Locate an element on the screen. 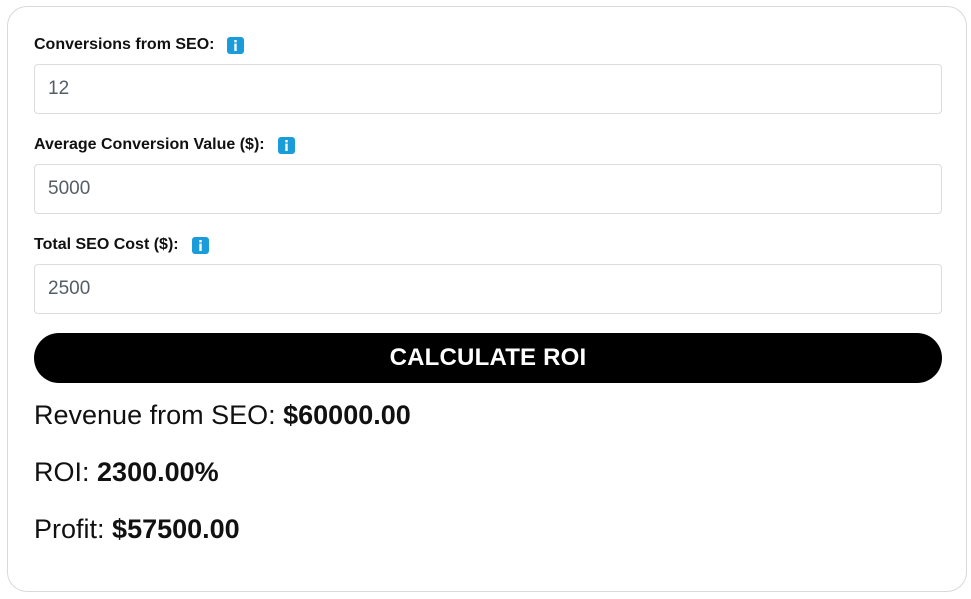  revenue-result: Revenue from SEO: $60000.00 is located at coordinates (222, 415).